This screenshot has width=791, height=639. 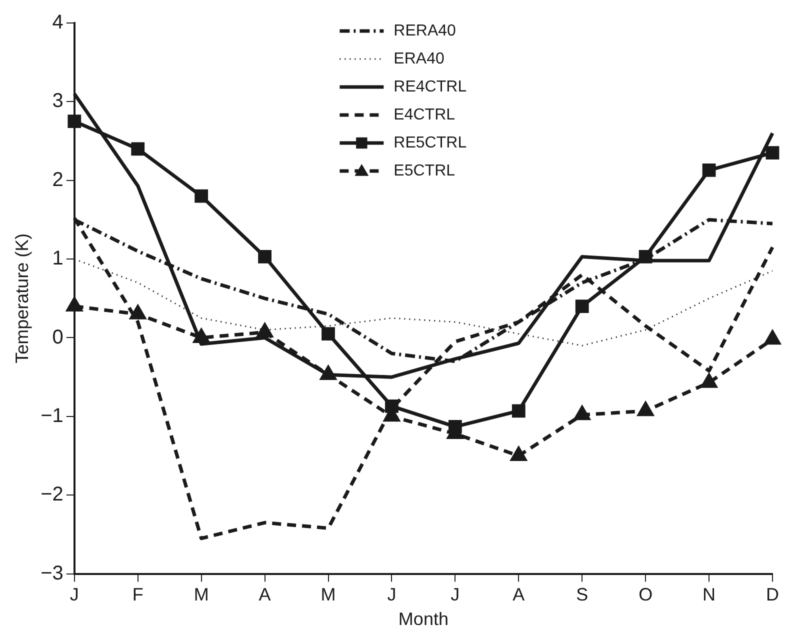 I want to click on y-tick-label: 1, so click(x=58, y=259).